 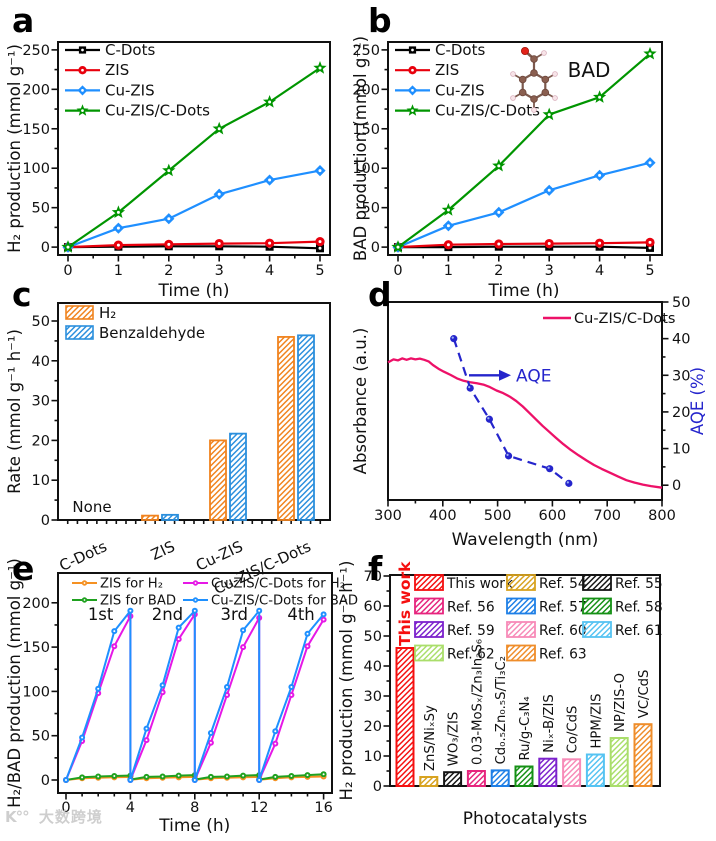 What do you see at coordinates (14, 411) in the screenshot?
I see `svg-text: Rate (mmol g⁻¹ h⁻¹)` at bounding box center [14, 411].